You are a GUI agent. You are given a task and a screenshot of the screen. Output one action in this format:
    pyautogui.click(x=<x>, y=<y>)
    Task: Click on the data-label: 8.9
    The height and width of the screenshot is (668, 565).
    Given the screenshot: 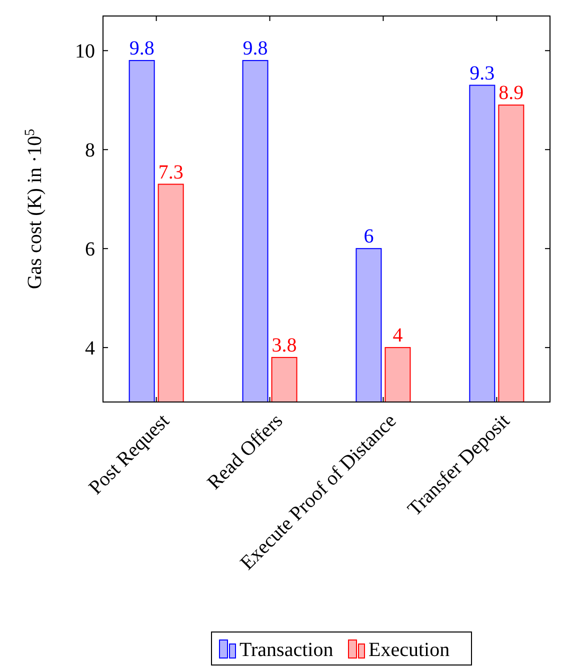 What is the action you would take?
    pyautogui.click(x=511, y=93)
    